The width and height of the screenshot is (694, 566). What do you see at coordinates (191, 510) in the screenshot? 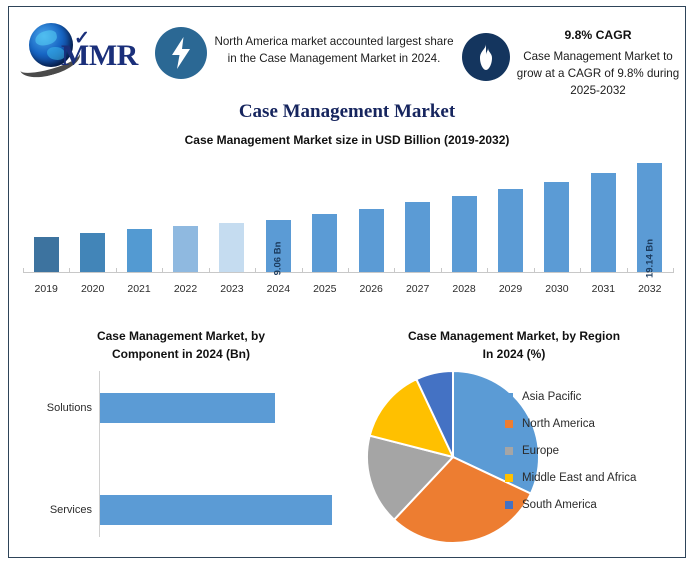
I see `component-bar-services: Services` at bounding box center [191, 510].